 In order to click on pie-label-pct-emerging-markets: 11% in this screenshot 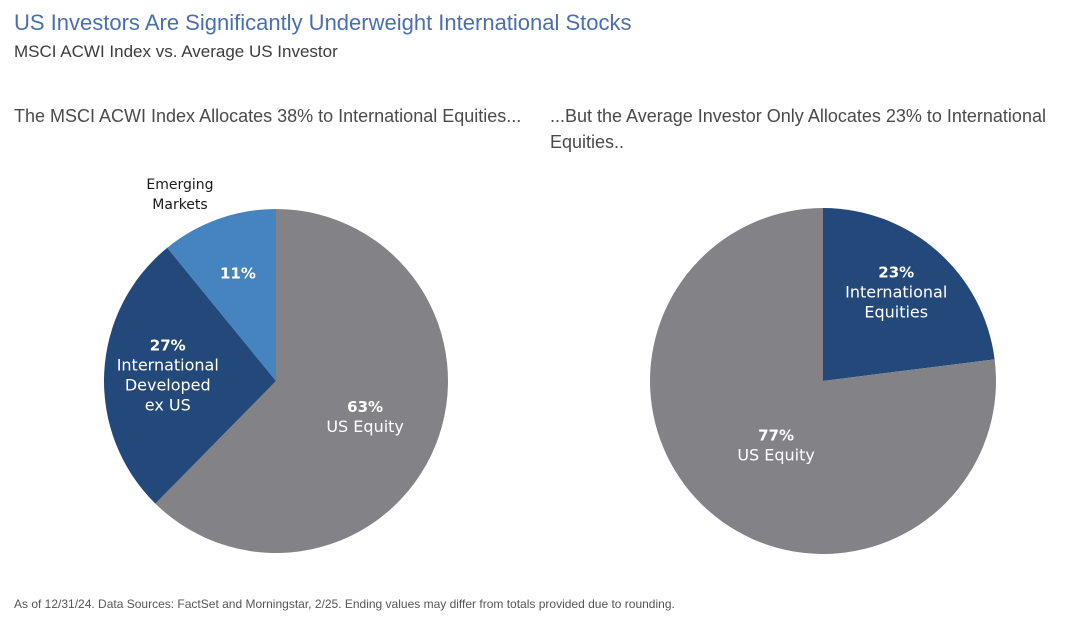, I will do `click(238, 274)`.